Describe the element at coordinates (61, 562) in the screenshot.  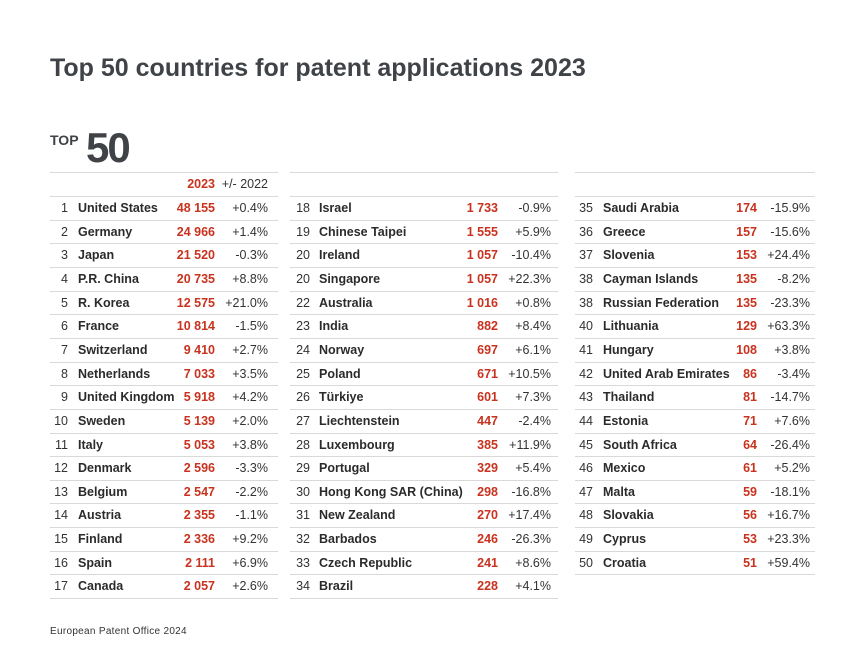
I see `rank: 16` at that location.